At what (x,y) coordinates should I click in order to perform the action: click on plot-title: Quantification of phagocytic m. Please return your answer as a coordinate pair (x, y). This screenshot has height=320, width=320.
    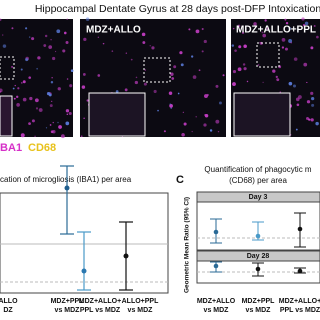
    Looking at the image, I should click on (258, 169).